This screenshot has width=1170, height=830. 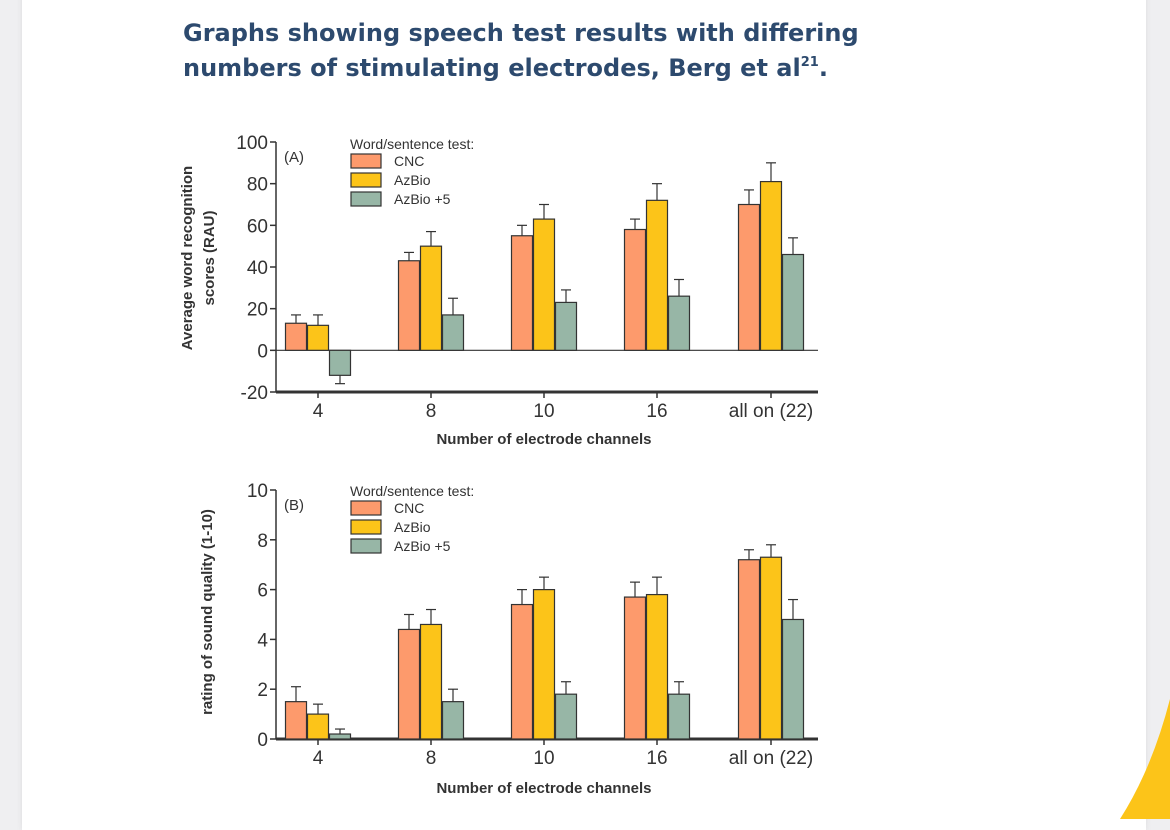 I want to click on y-tick-label: 6, so click(x=262, y=591).